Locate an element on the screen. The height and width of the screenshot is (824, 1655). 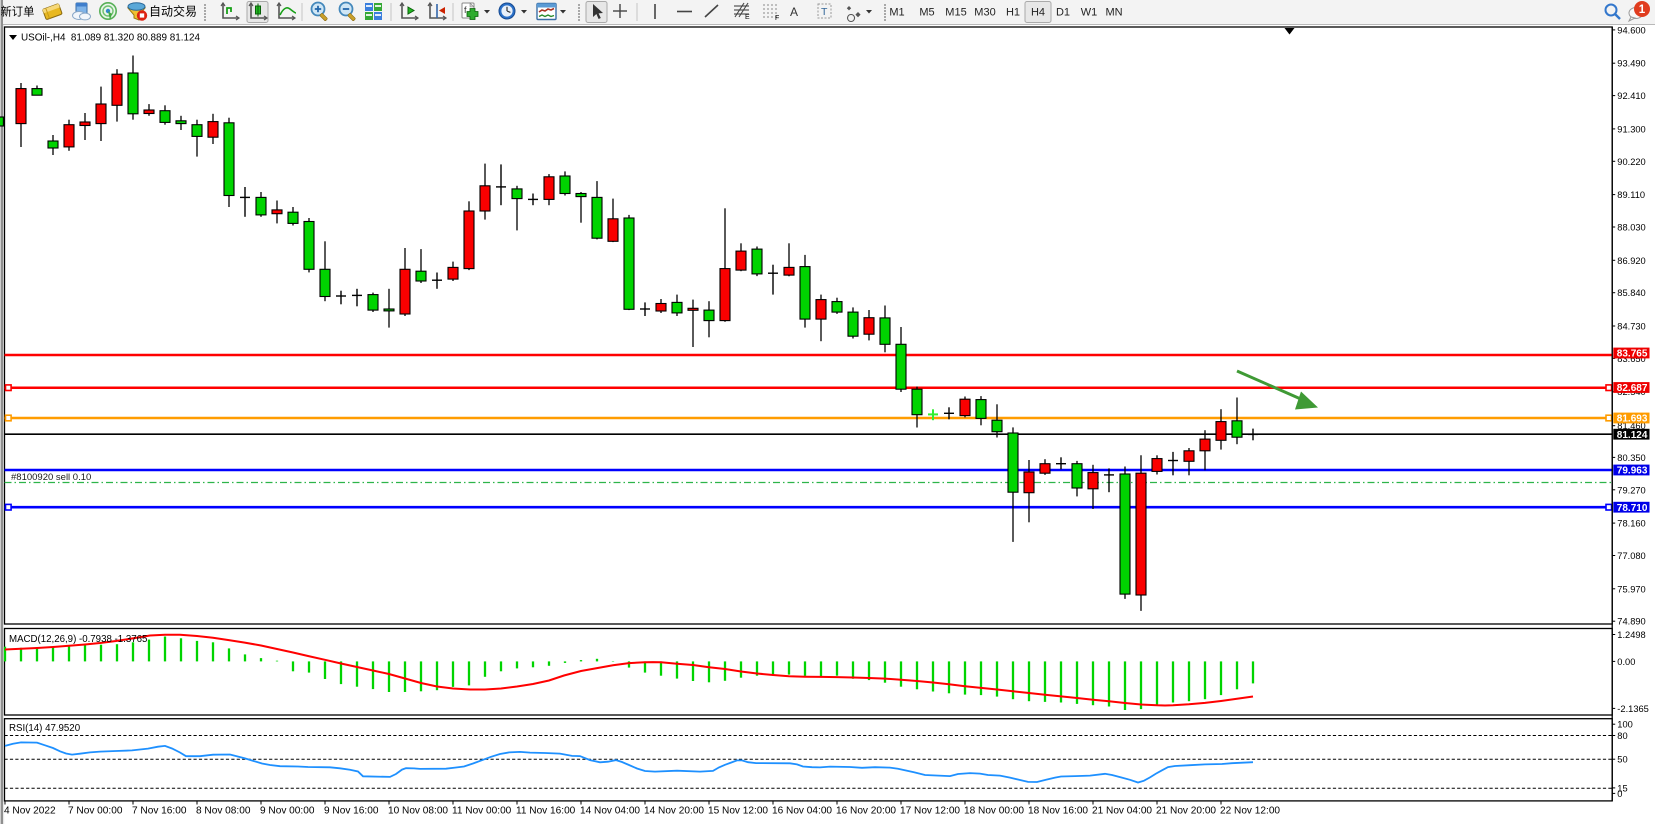
svg-text: 90.220 is located at coordinates (1631, 162).